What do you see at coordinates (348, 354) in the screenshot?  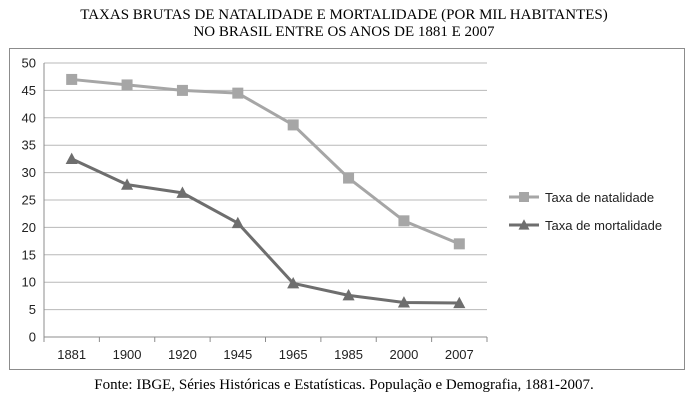 I see `x-tick-label: 1985` at bounding box center [348, 354].